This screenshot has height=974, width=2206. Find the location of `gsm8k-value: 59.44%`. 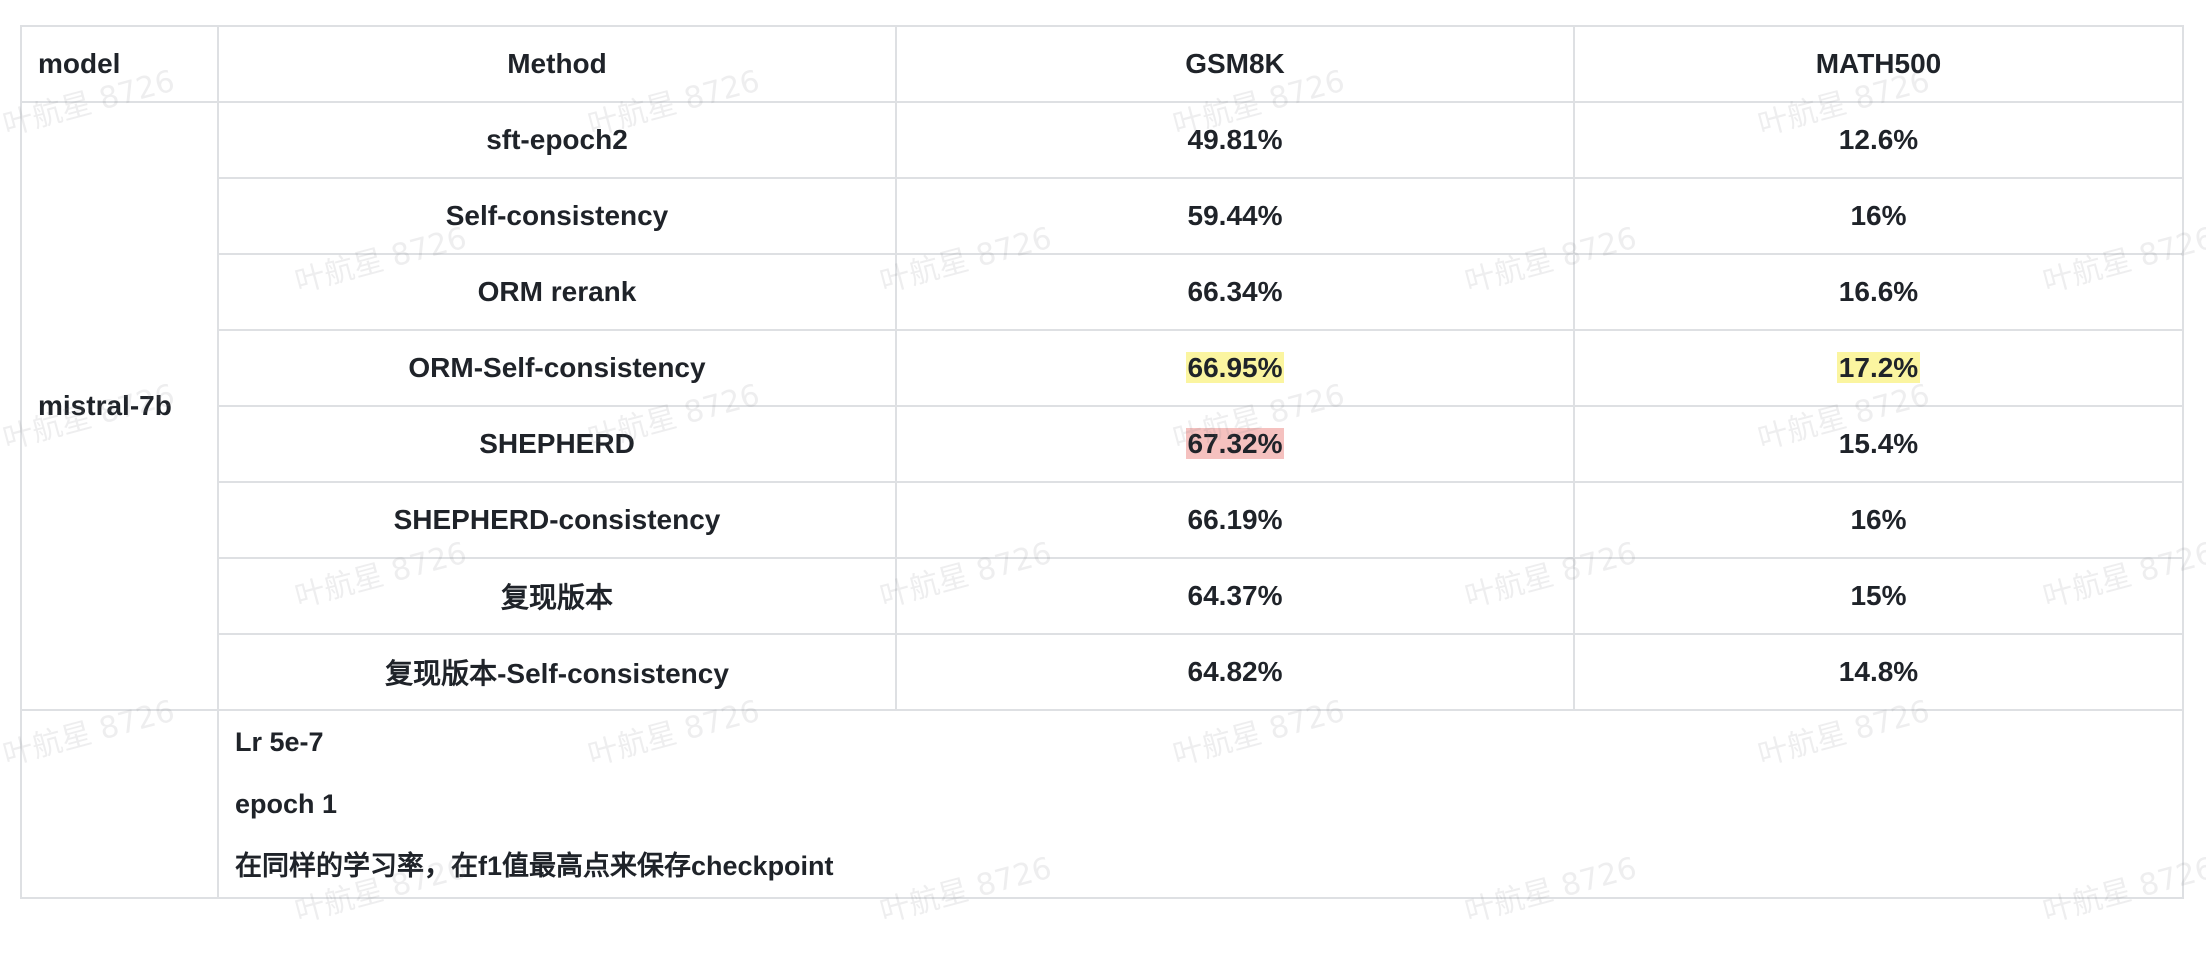

gsm8k-value: 59.44% is located at coordinates (1235, 215).